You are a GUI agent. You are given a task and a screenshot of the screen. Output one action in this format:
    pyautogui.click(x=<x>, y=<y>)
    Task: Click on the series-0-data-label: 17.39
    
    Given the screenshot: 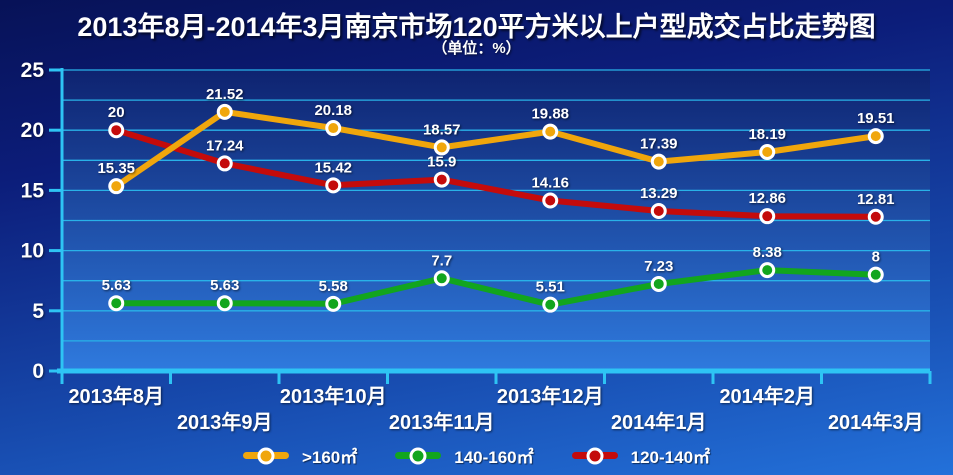 What is the action you would take?
    pyautogui.click(x=659, y=144)
    